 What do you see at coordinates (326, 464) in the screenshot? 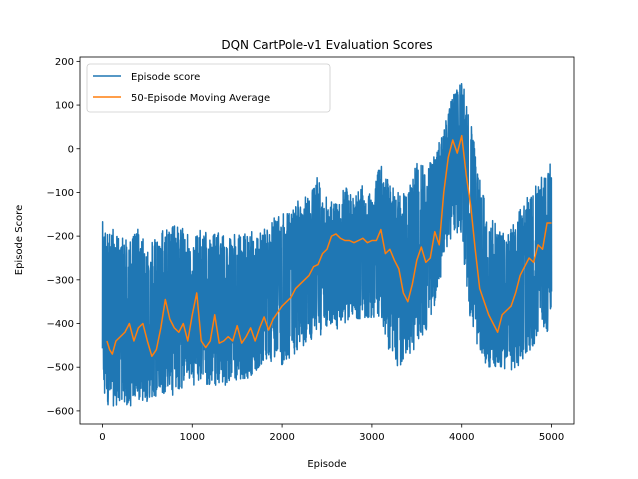
I see `x-axis-label: Episode` at bounding box center [326, 464].